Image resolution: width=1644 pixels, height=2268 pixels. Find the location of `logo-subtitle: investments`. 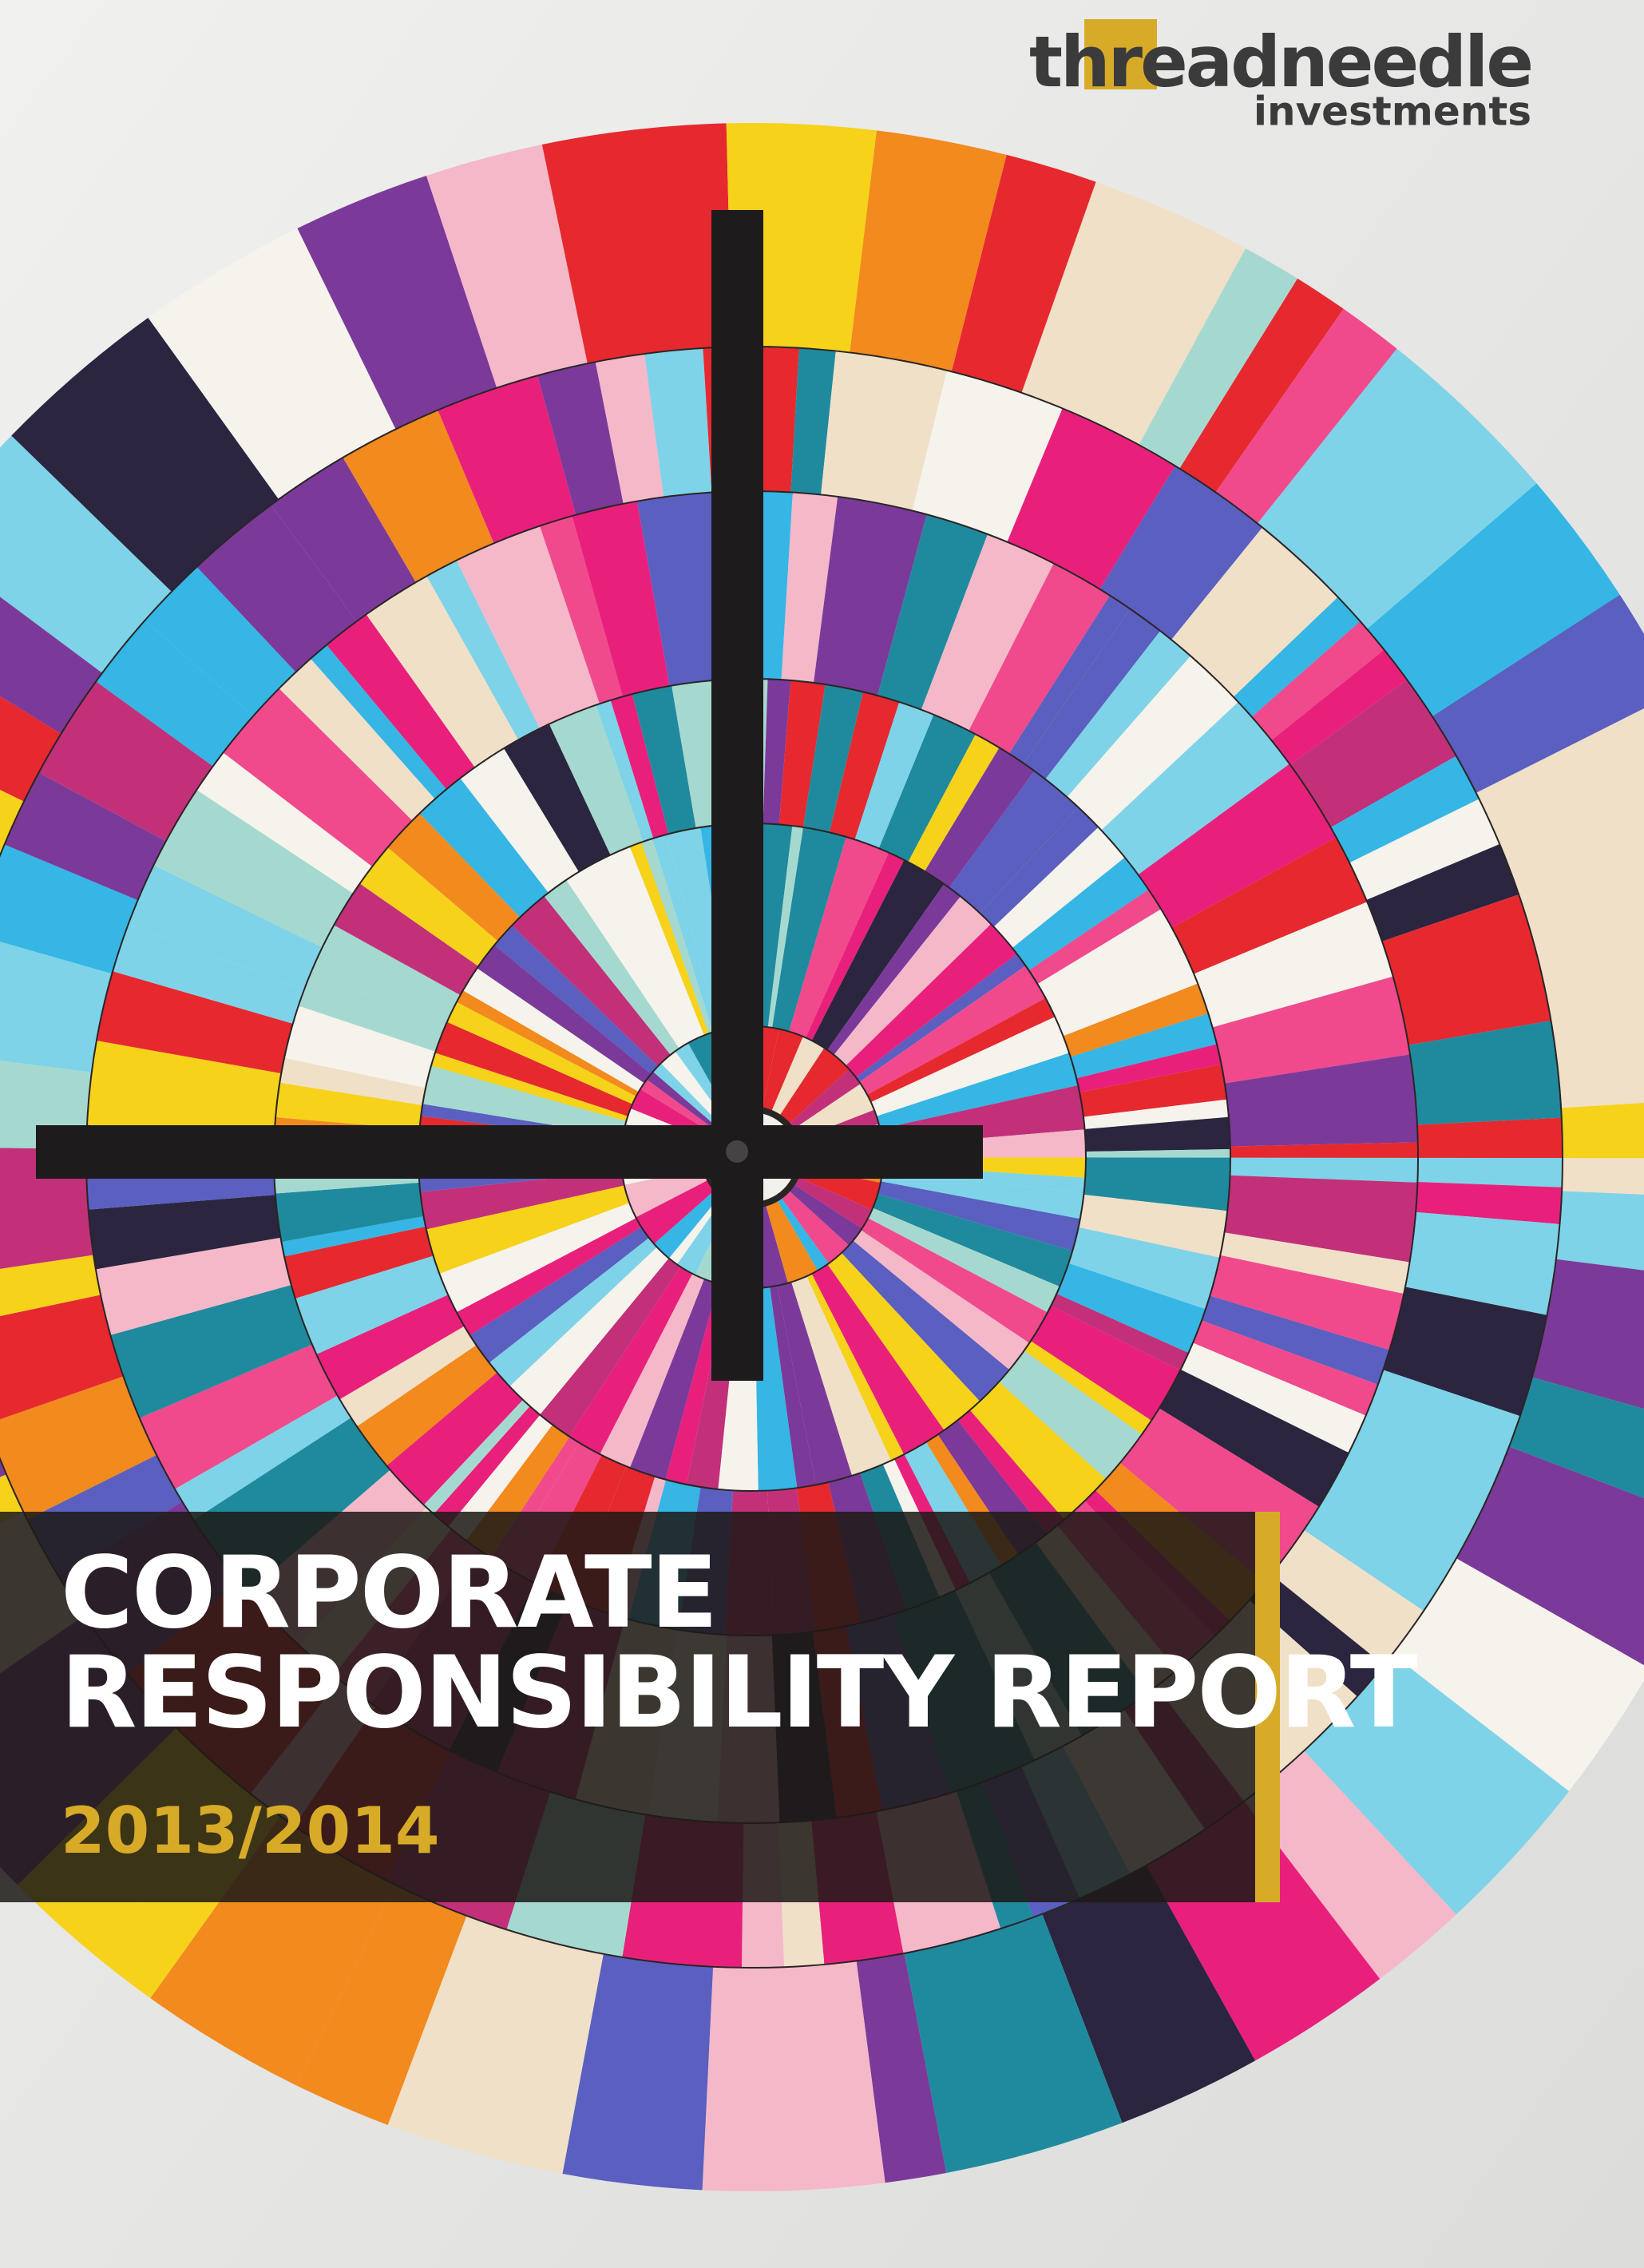

logo-subtitle: investments is located at coordinates (1392, 112).